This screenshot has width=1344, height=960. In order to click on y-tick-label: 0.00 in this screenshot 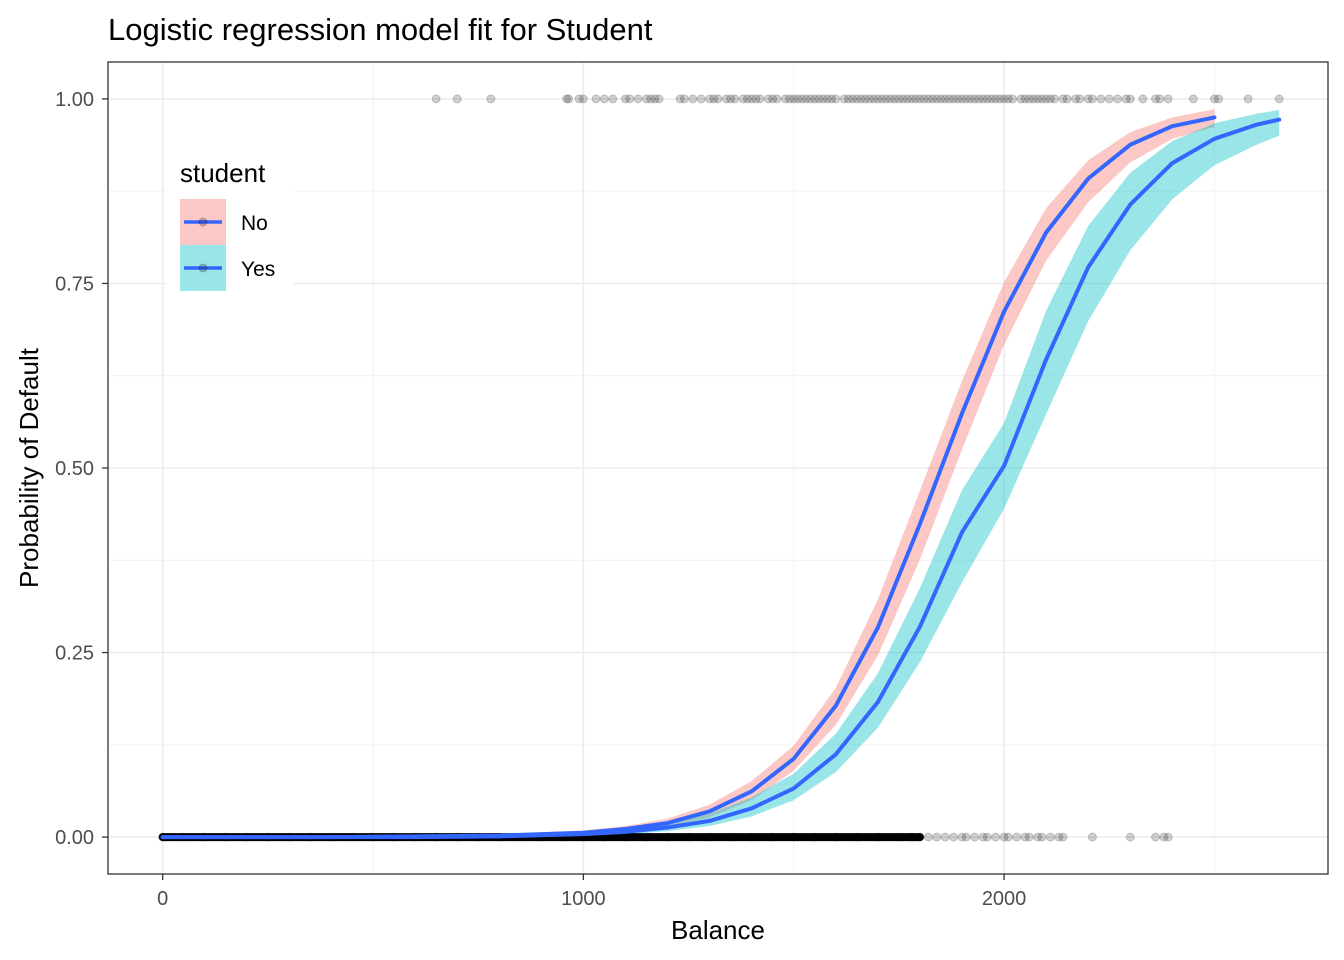, I will do `click(74, 838)`.